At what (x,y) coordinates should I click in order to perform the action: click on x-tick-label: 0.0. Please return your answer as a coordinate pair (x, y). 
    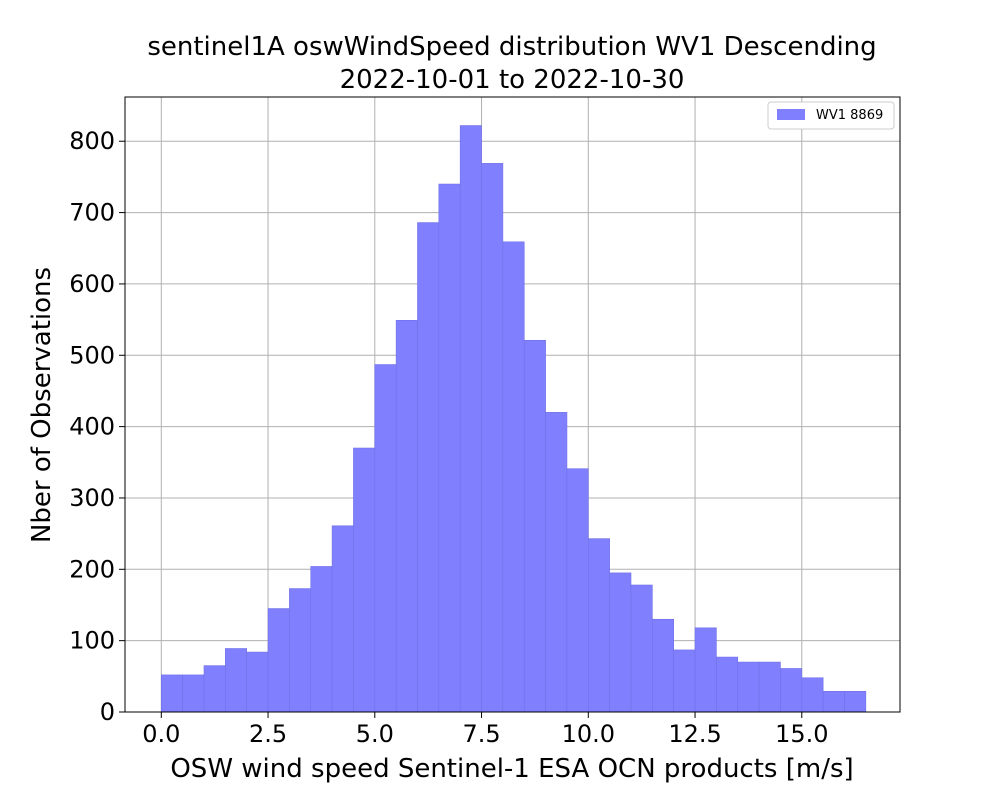
    Looking at the image, I should click on (161, 734).